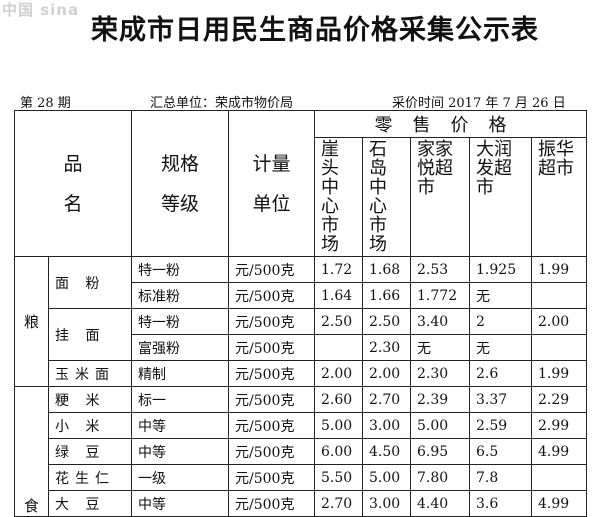 The height and width of the screenshot is (517, 600). Describe the element at coordinates (90, 451) in the screenshot. I see `product-name: 绿 豆` at that location.